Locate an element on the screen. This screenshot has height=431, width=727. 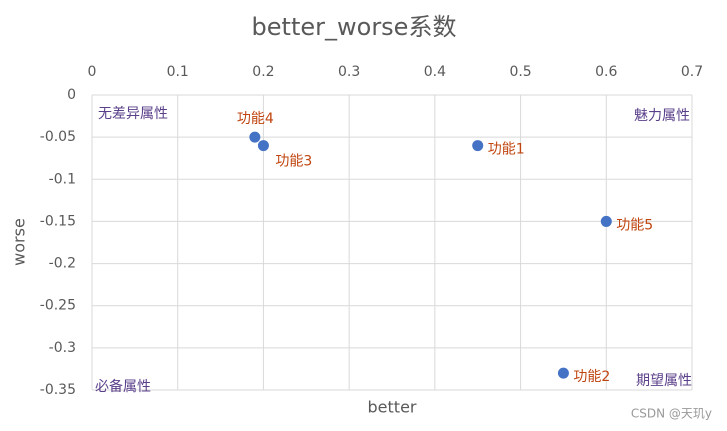
annotation: 魅力属性 is located at coordinates (662, 116).